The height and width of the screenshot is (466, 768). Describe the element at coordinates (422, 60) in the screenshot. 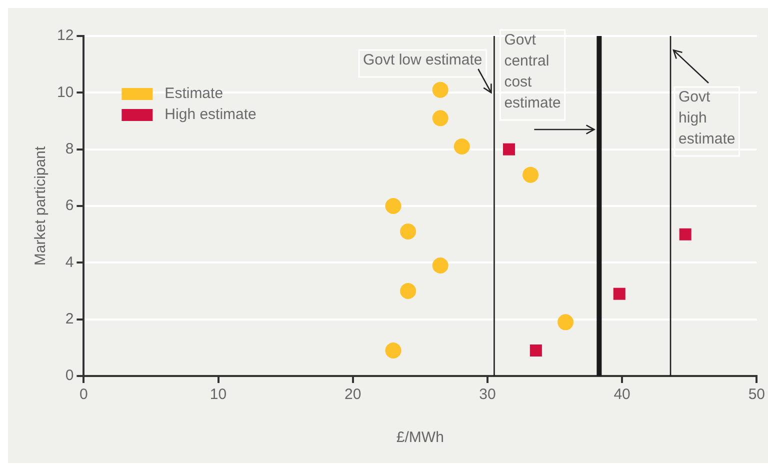

I see `ref-line-label: Govt low estimate` at that location.